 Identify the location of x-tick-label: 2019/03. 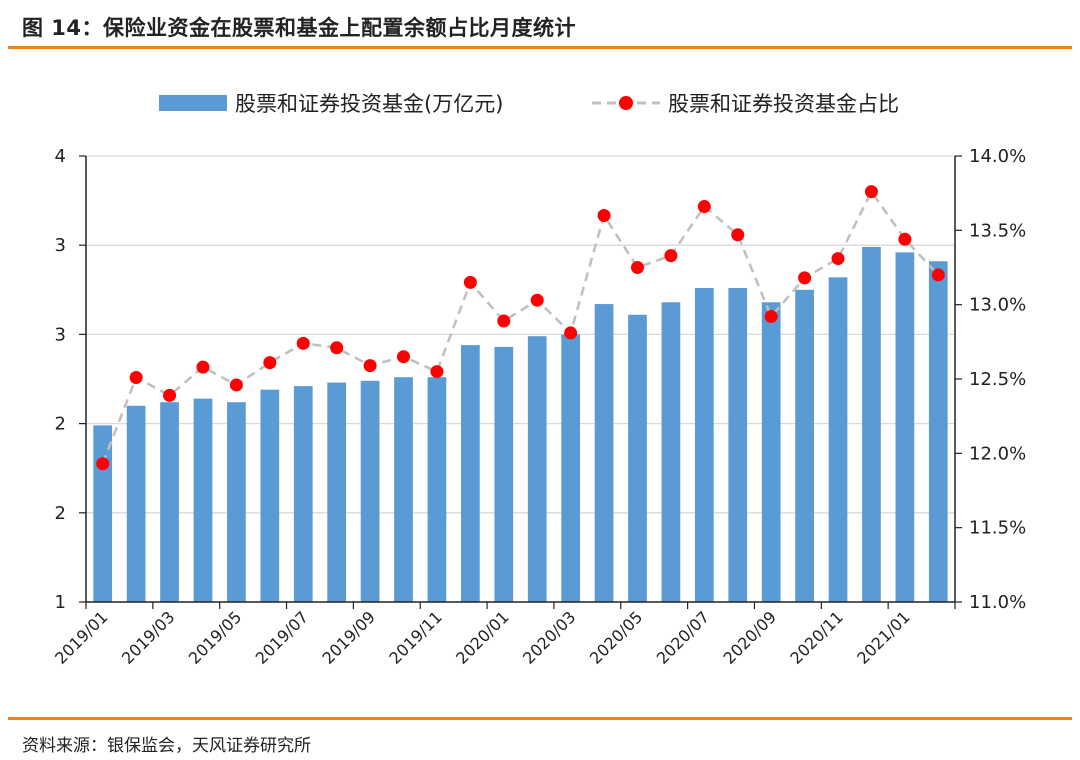
(148, 637).